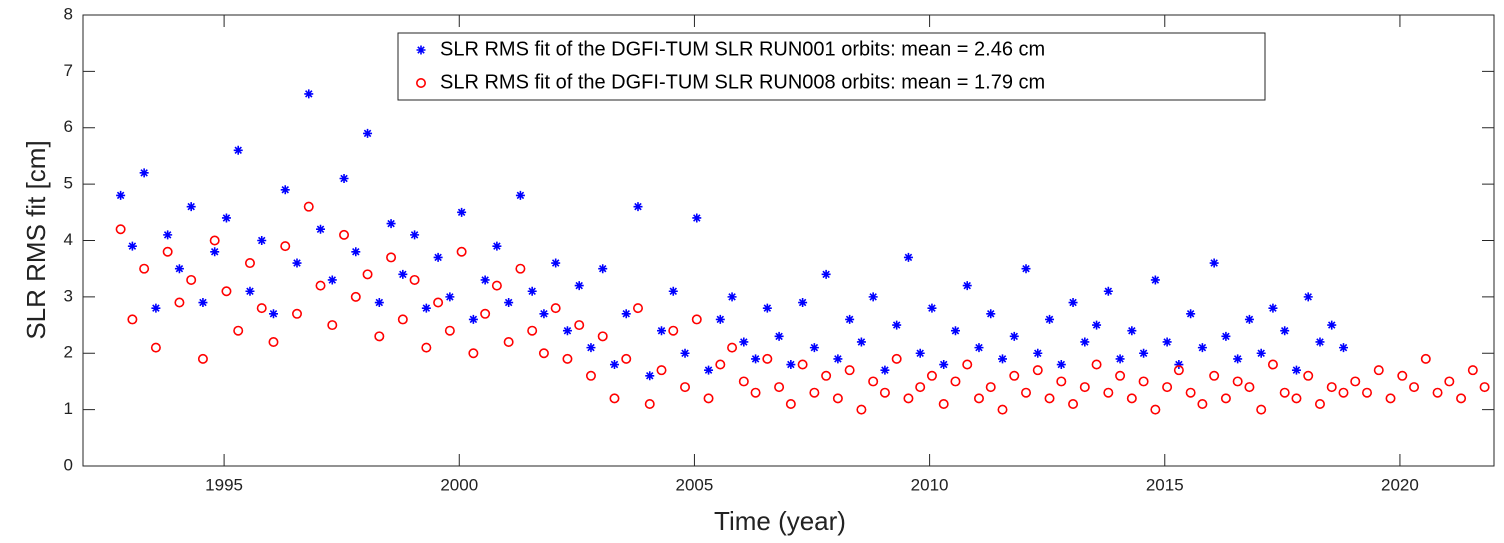 The image size is (1504, 543). What do you see at coordinates (68, 13) in the screenshot?
I see `y-tick-label: 8` at bounding box center [68, 13].